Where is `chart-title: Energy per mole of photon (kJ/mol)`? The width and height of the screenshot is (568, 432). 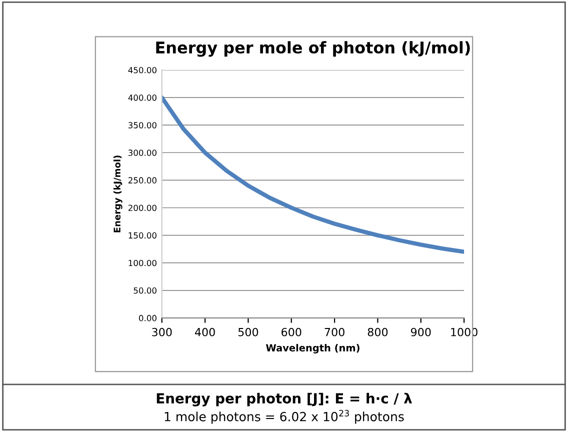
chart-title: Energy per mole of photon (kJ/mol) is located at coordinates (313, 49).